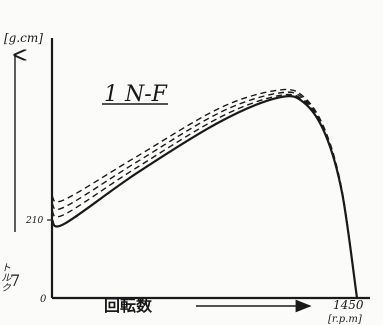 The height and width of the screenshot is (325, 383). What do you see at coordinates (34, 221) in the screenshot?
I see `y-tick-label-210: 210` at bounding box center [34, 221].